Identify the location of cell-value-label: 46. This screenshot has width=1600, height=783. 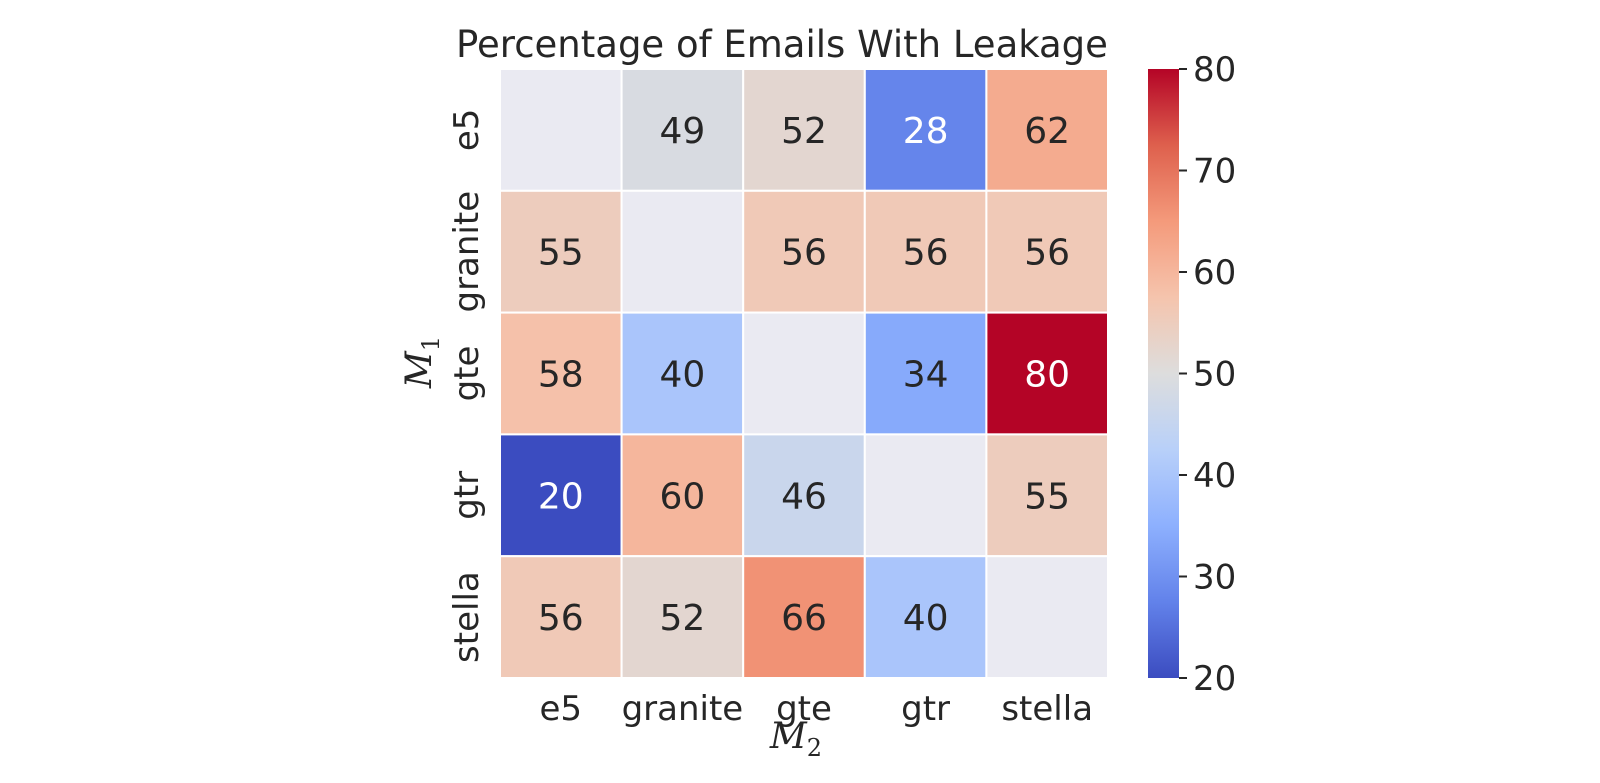
(804, 496).